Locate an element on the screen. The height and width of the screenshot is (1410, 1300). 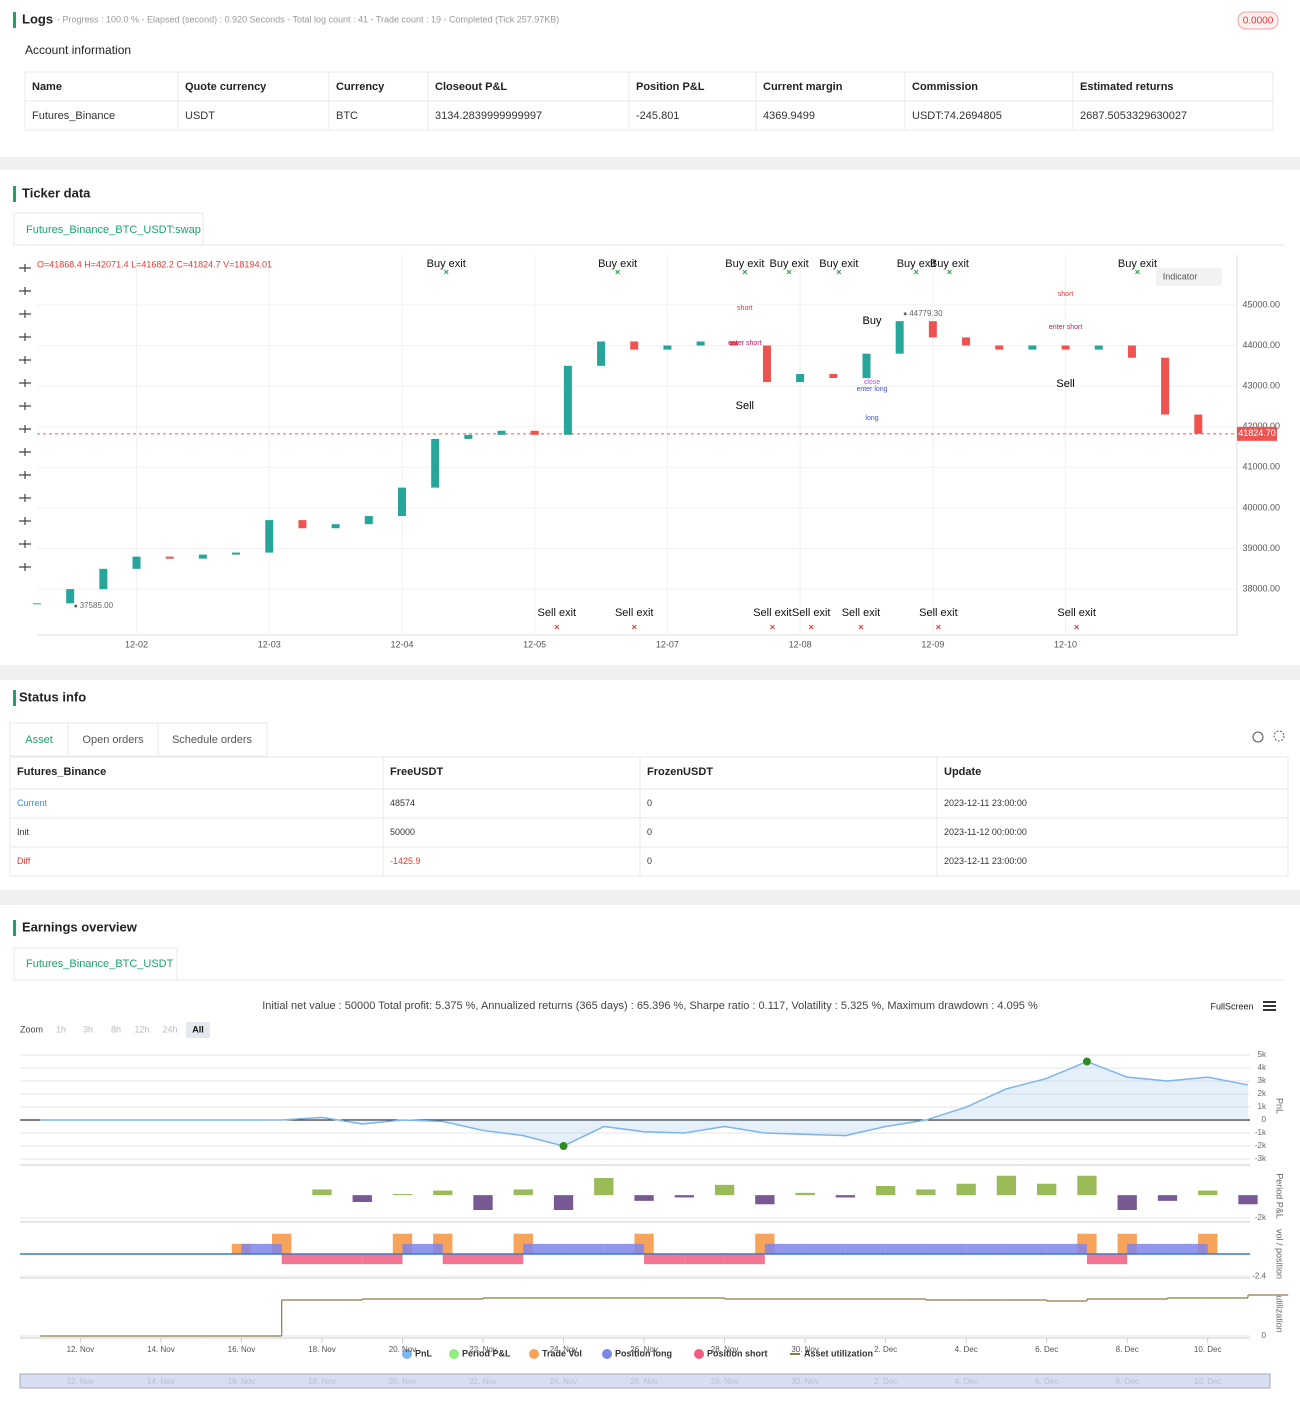
x-tick-label: 4. Dec is located at coordinates (966, 1349).